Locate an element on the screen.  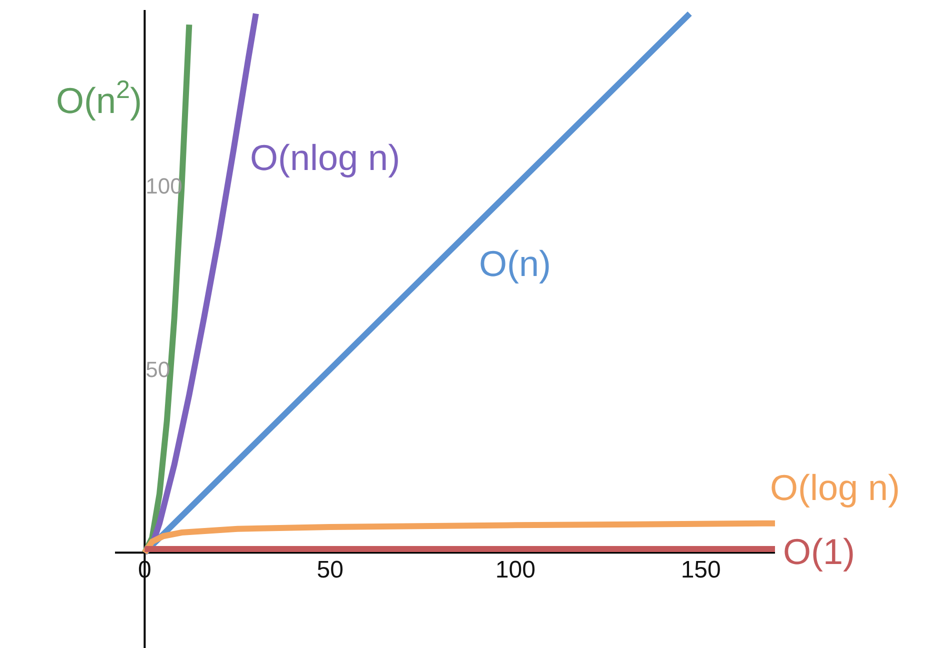
x-tick-label: 150 is located at coordinates (700, 570).